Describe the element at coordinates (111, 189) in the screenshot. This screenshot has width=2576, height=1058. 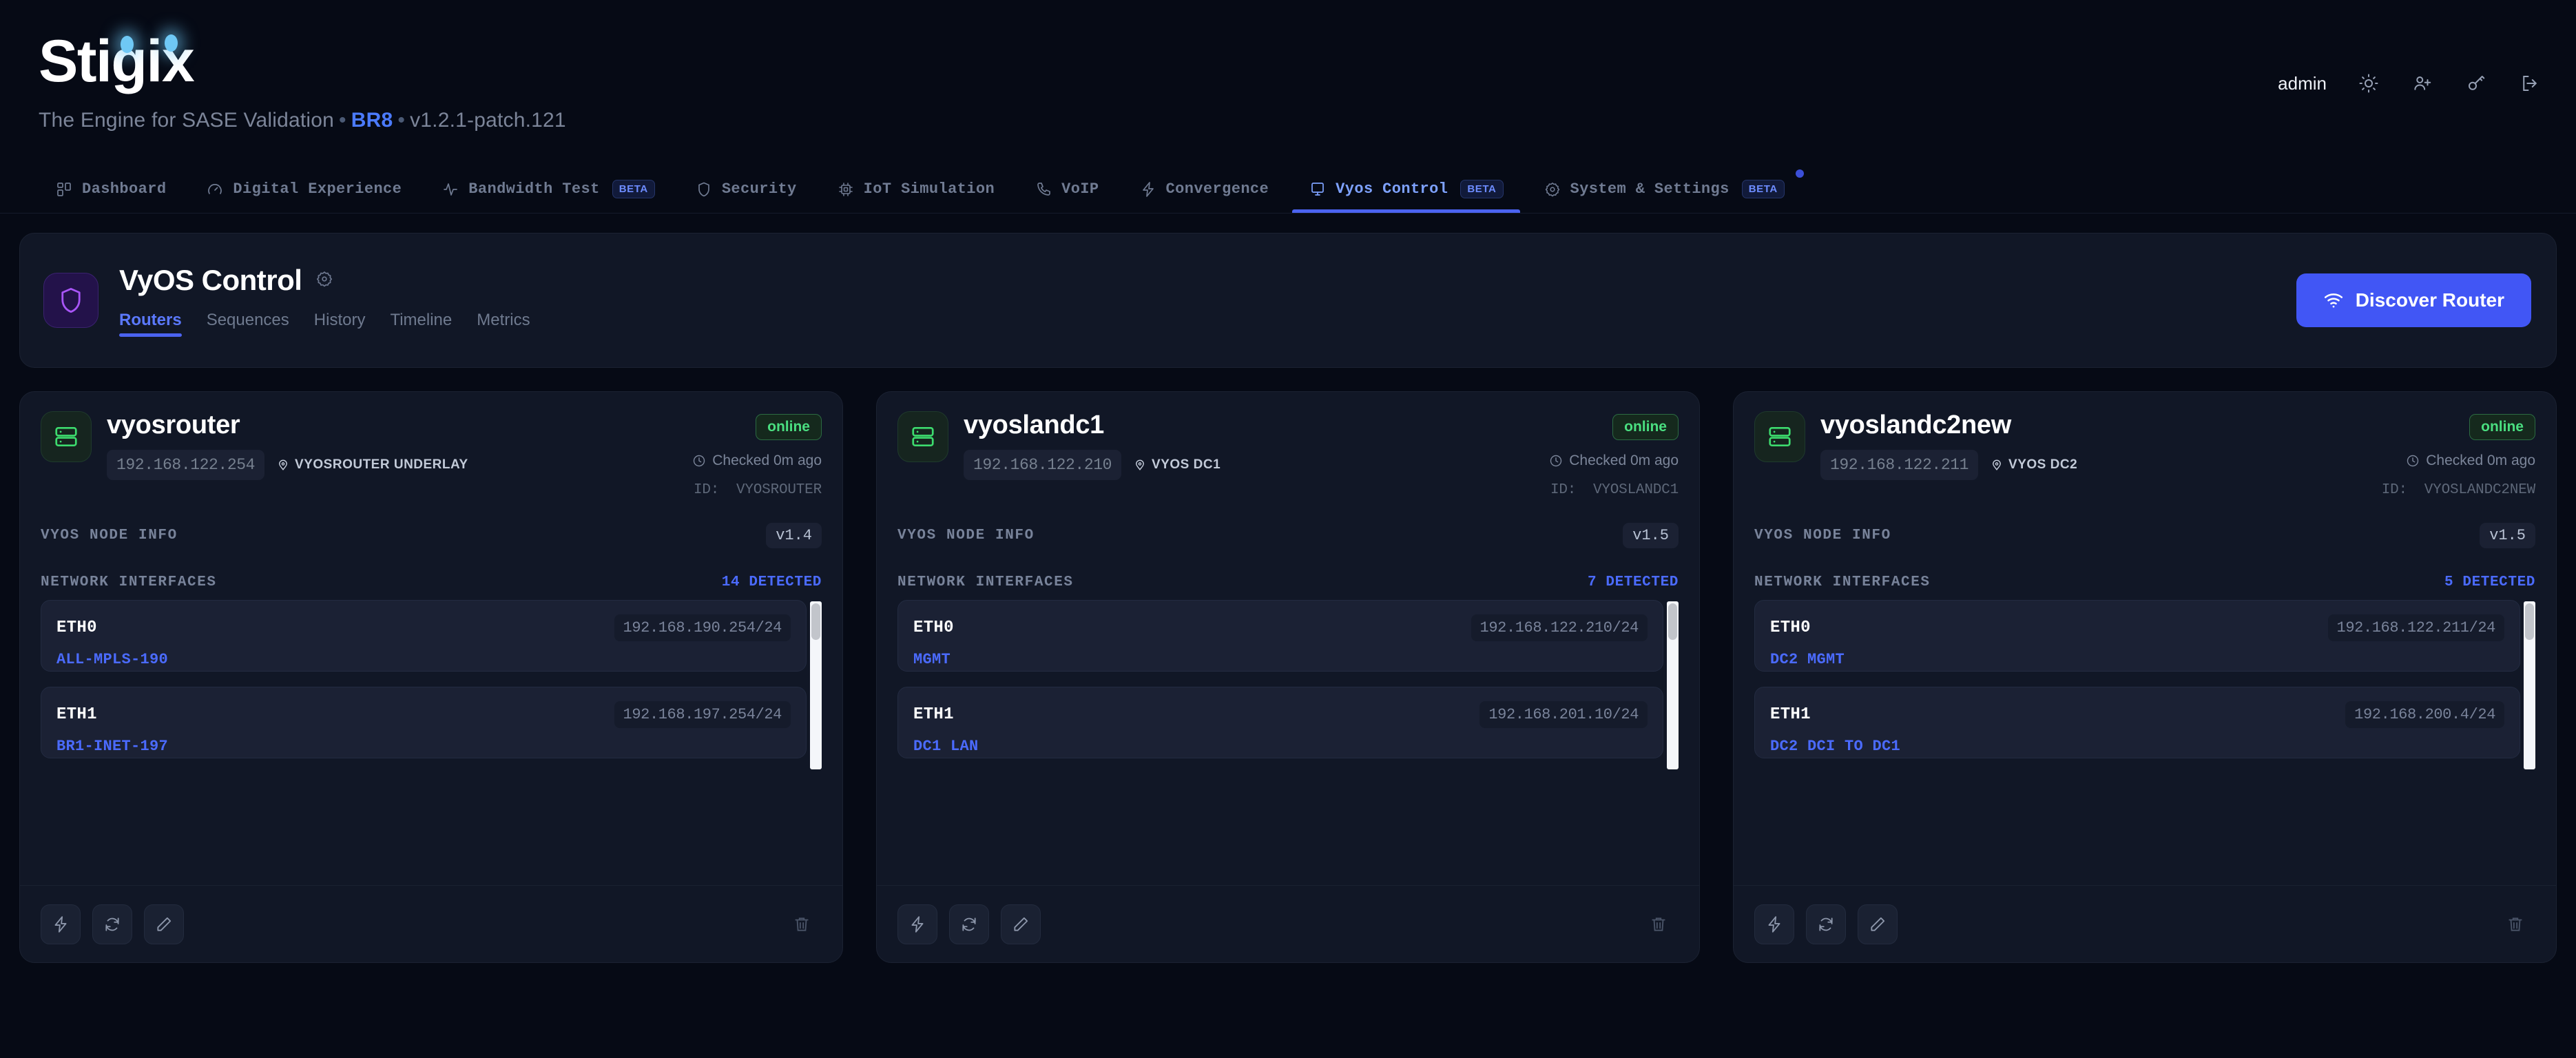
I see `nav-item-dashboard: Dashboard` at that location.